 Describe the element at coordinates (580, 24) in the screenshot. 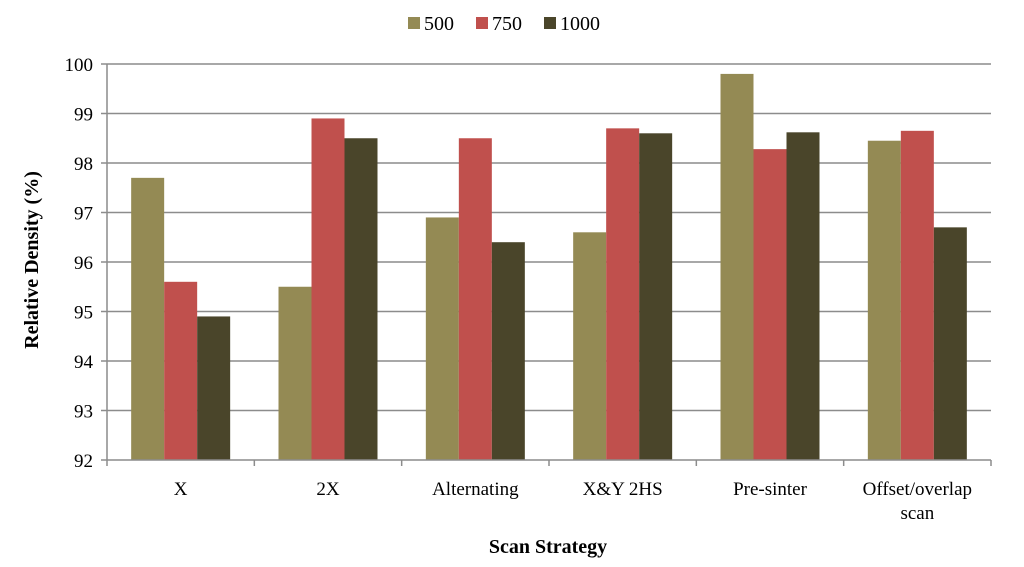

I see `legend-label: 1000` at that location.